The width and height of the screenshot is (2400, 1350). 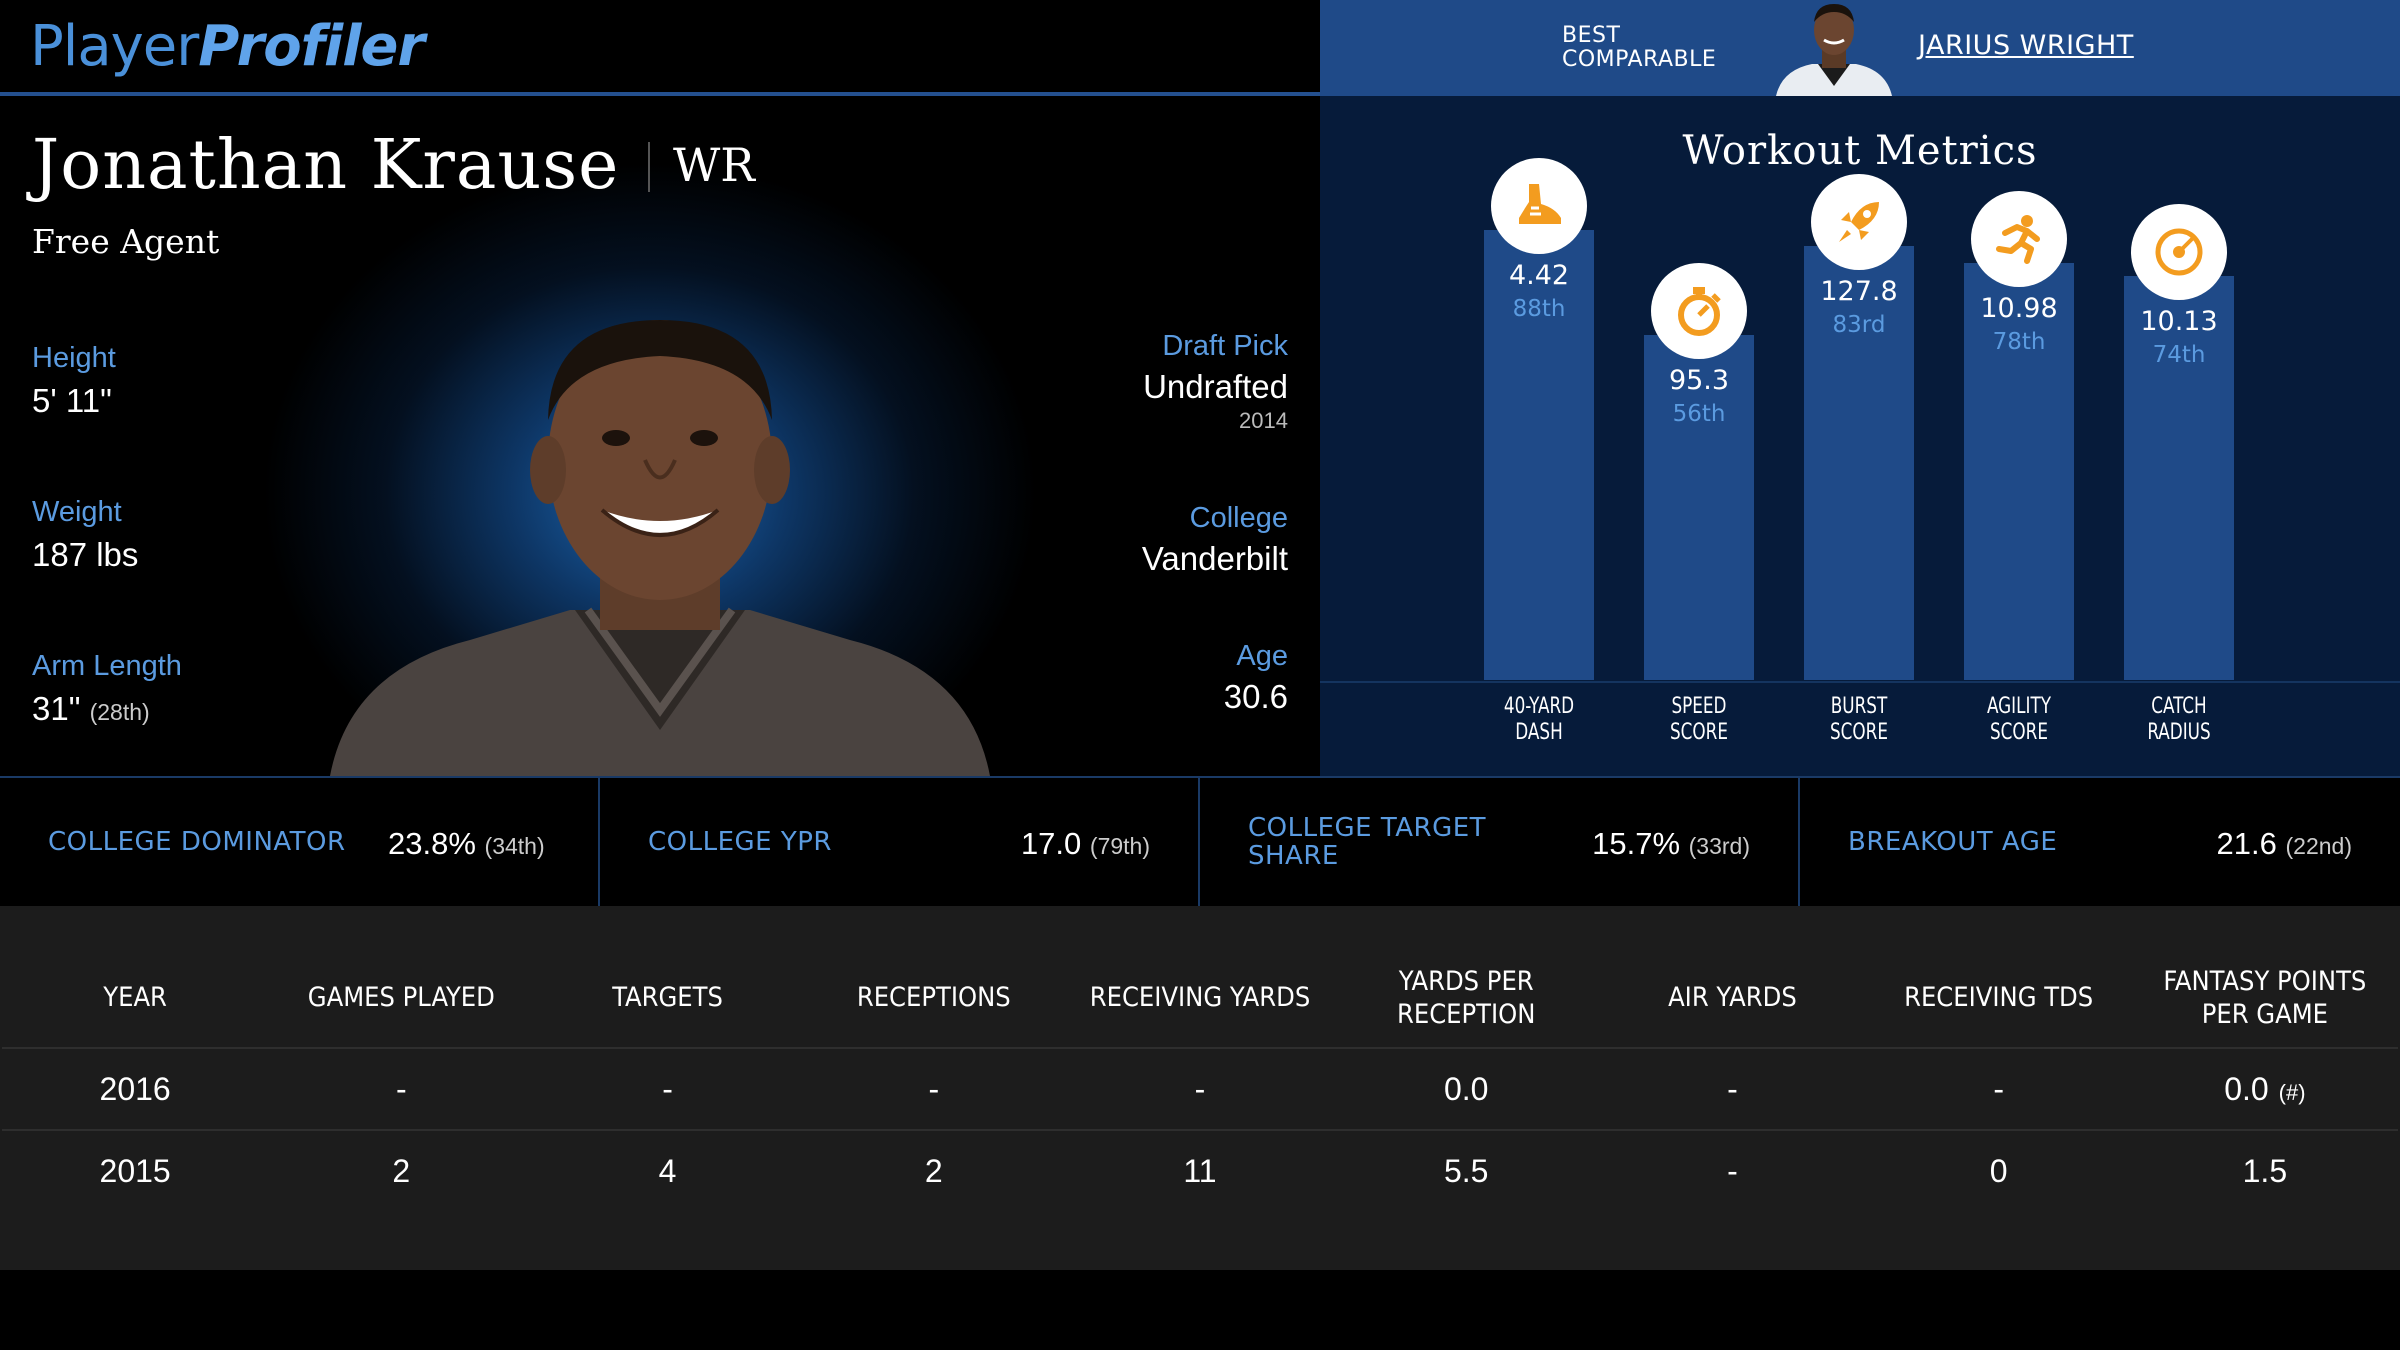 I want to click on col-header-games-played: GAMES PLAYED, so click(x=401, y=998).